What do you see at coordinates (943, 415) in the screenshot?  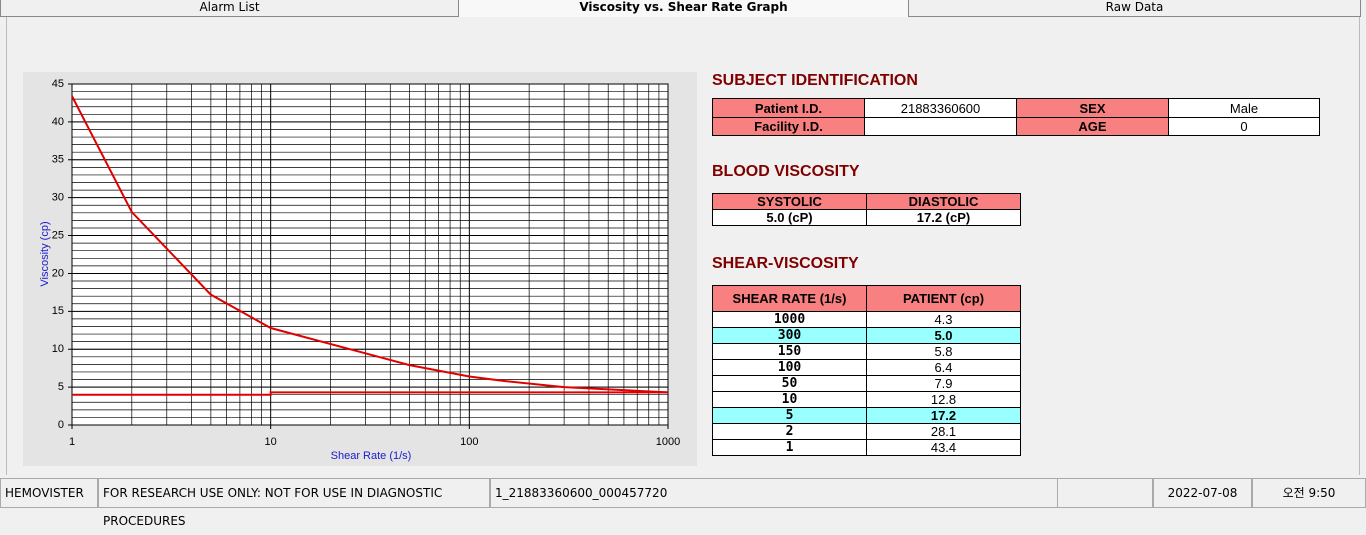 I see `value-cell: 17.2` at bounding box center [943, 415].